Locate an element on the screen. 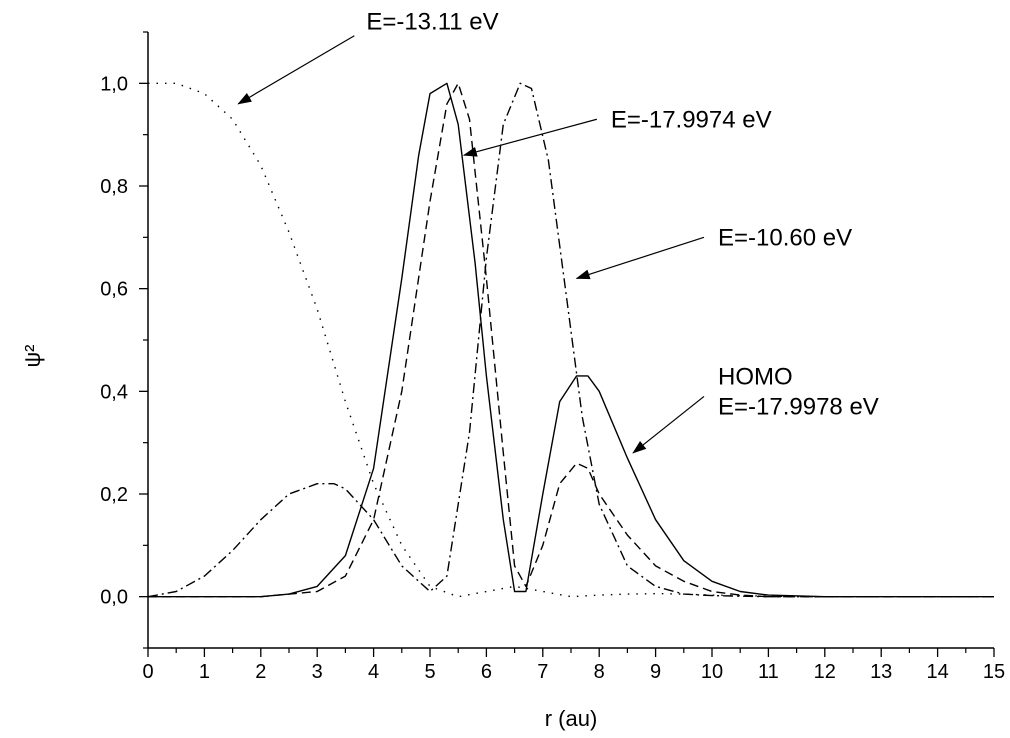 Image resolution: width=1010 pixels, height=738 pixels. annotation-label: E=-13.11 eV is located at coordinates (432, 22).